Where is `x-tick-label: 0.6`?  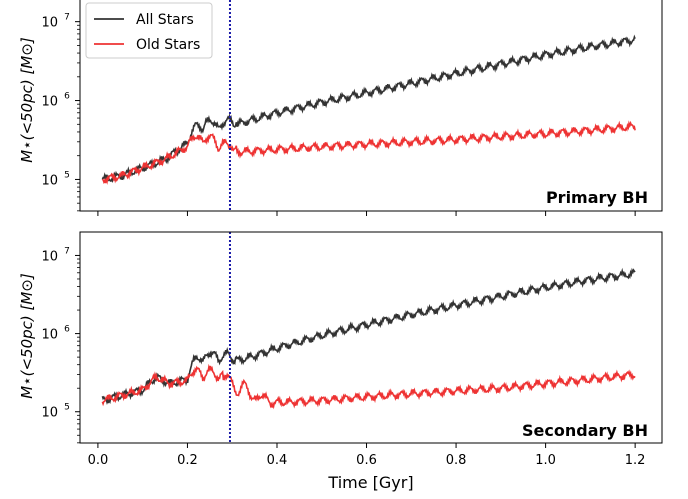 x-tick-label: 0.6 is located at coordinates (366, 460).